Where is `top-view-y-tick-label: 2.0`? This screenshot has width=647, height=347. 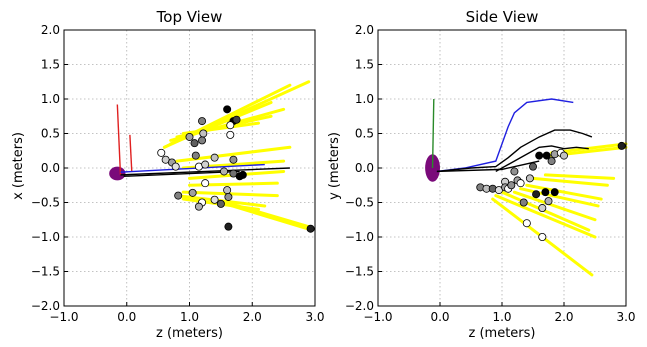
top-view-y-tick-label: 2.0 is located at coordinates (50, 30).